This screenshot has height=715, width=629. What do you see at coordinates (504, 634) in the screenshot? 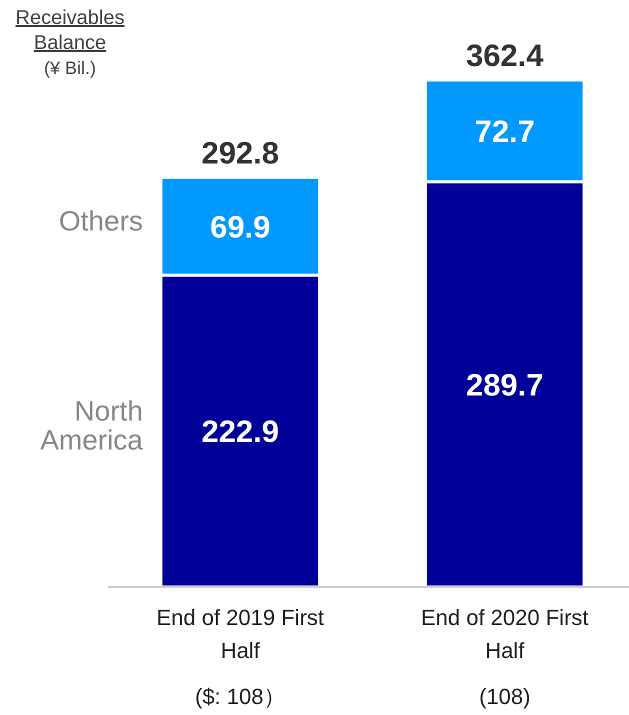
I see `x-tick-label: End of 2020 First Half` at bounding box center [504, 634].